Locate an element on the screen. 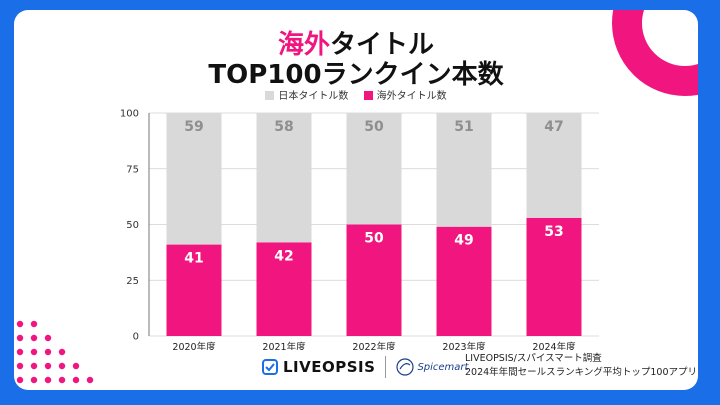 This screenshot has height=405, width=720. legend-label-japan: 日本タイトル数 is located at coordinates (313, 96).